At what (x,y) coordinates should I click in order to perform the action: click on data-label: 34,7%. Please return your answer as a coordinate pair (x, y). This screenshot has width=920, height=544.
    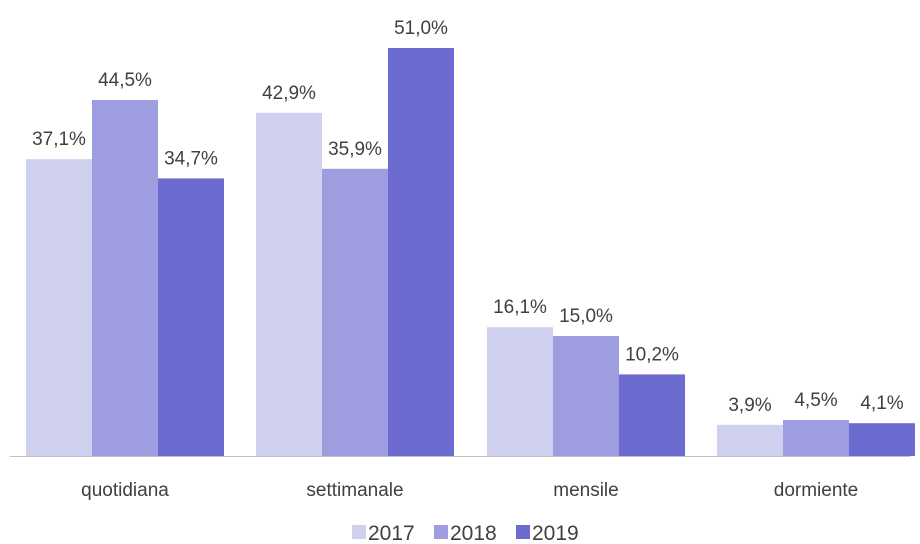
    Looking at the image, I should click on (191, 158).